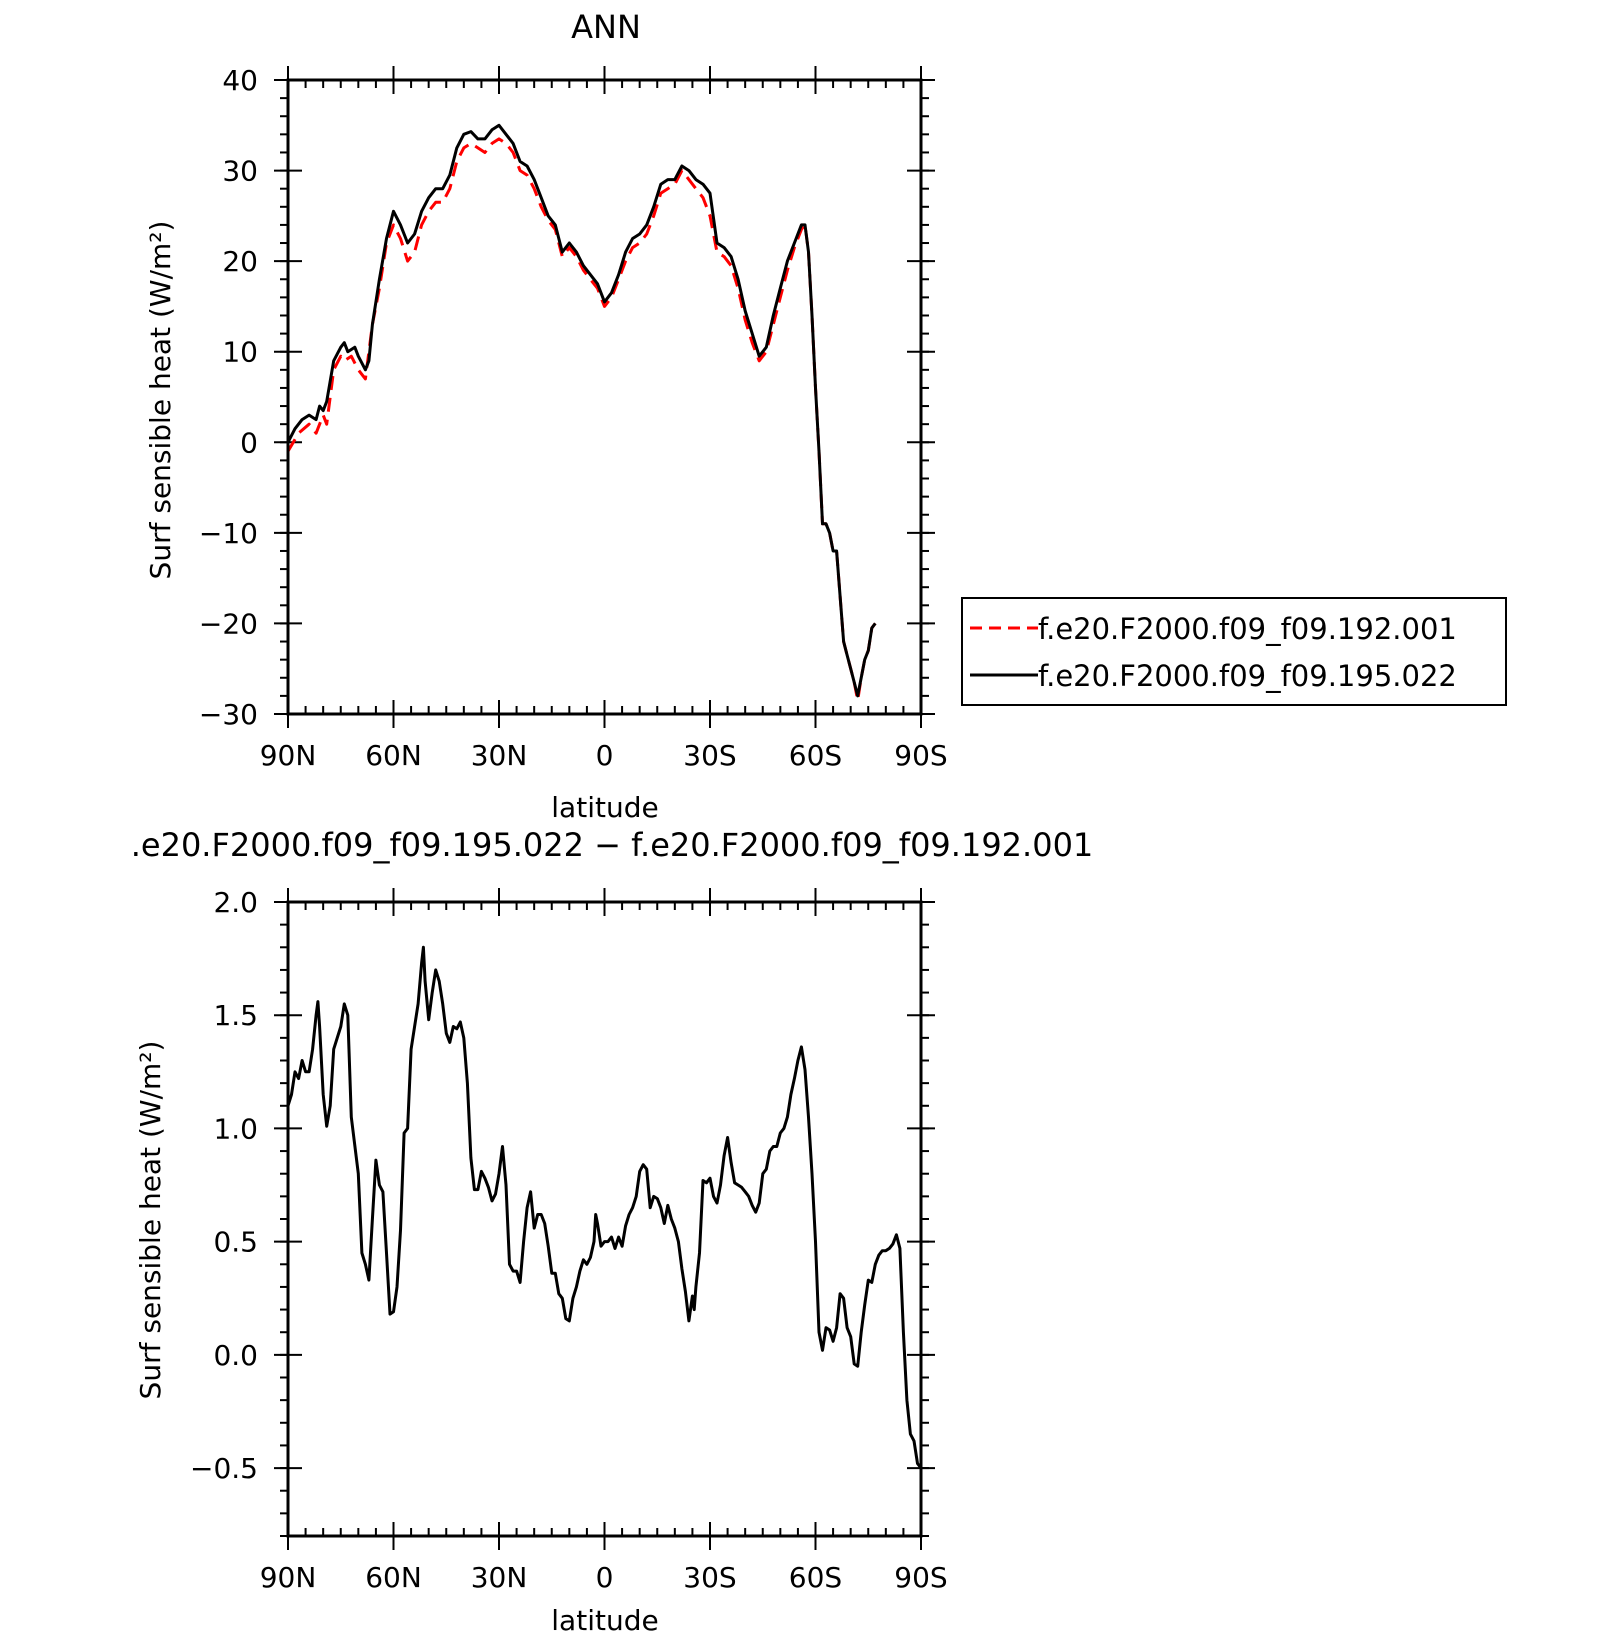 This screenshot has height=1635, width=1599. What do you see at coordinates (1247, 629) in the screenshot?
I see `legend-entry-192: f.e20.F2000.f09_f09.192.001` at bounding box center [1247, 629].